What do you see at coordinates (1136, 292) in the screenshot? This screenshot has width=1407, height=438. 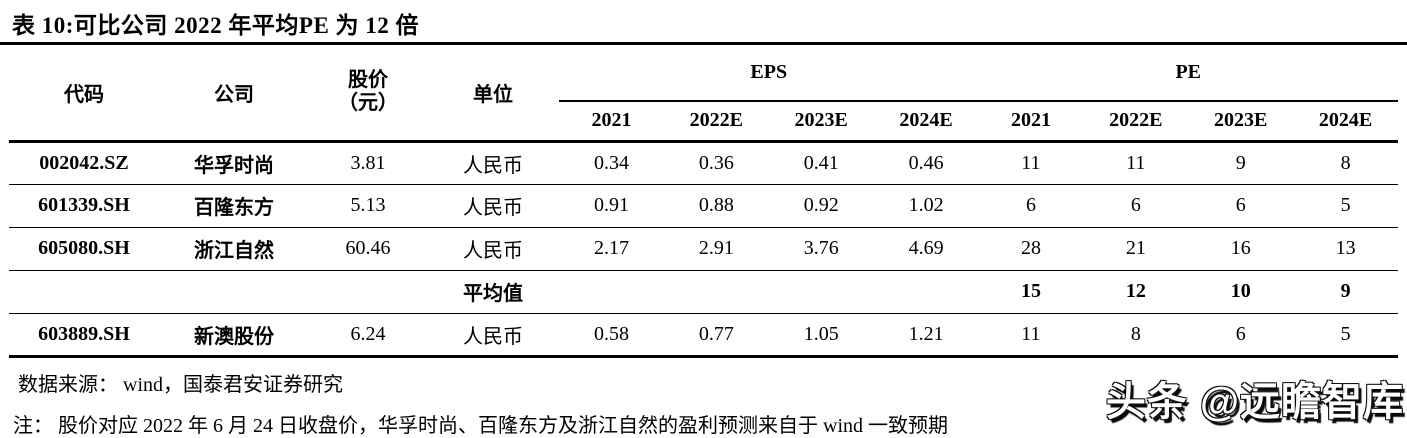 I see `cell-pe-2022e: 12` at bounding box center [1136, 292].